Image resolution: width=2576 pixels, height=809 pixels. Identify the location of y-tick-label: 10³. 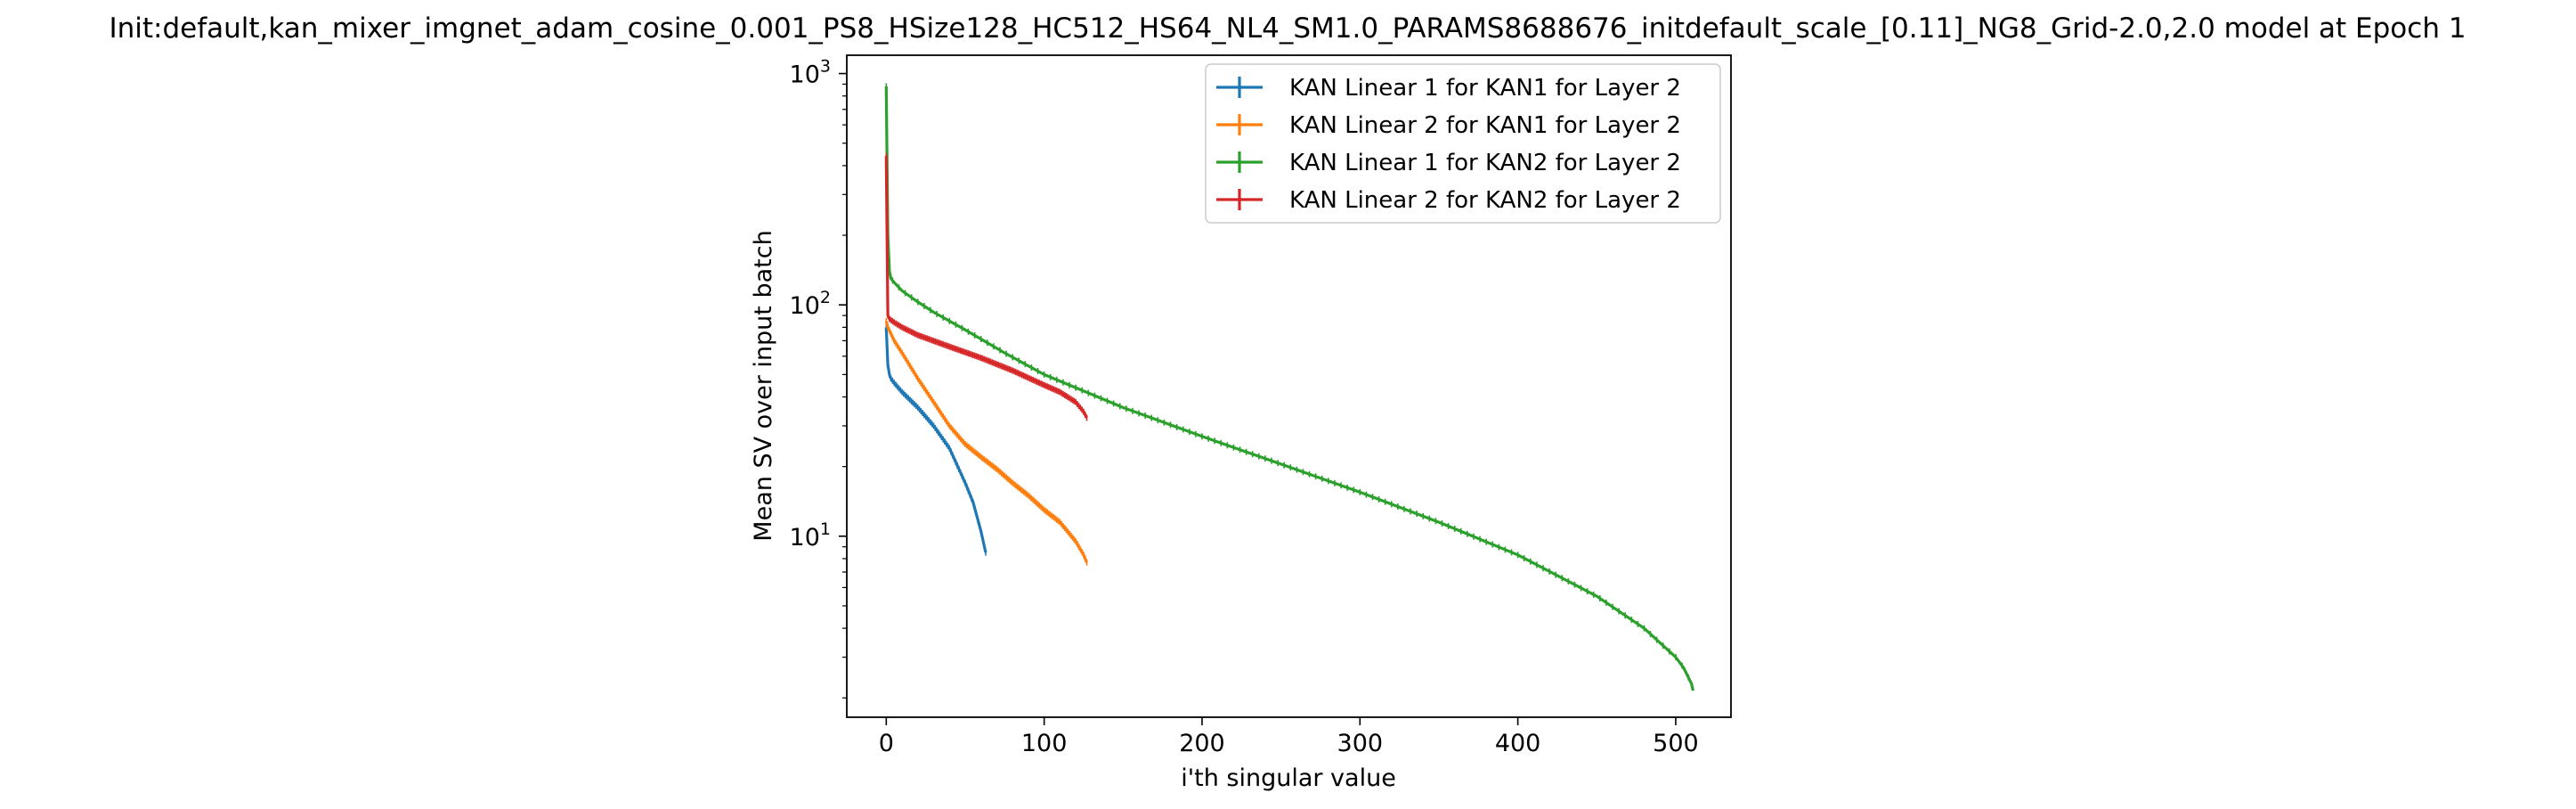
(810, 73).